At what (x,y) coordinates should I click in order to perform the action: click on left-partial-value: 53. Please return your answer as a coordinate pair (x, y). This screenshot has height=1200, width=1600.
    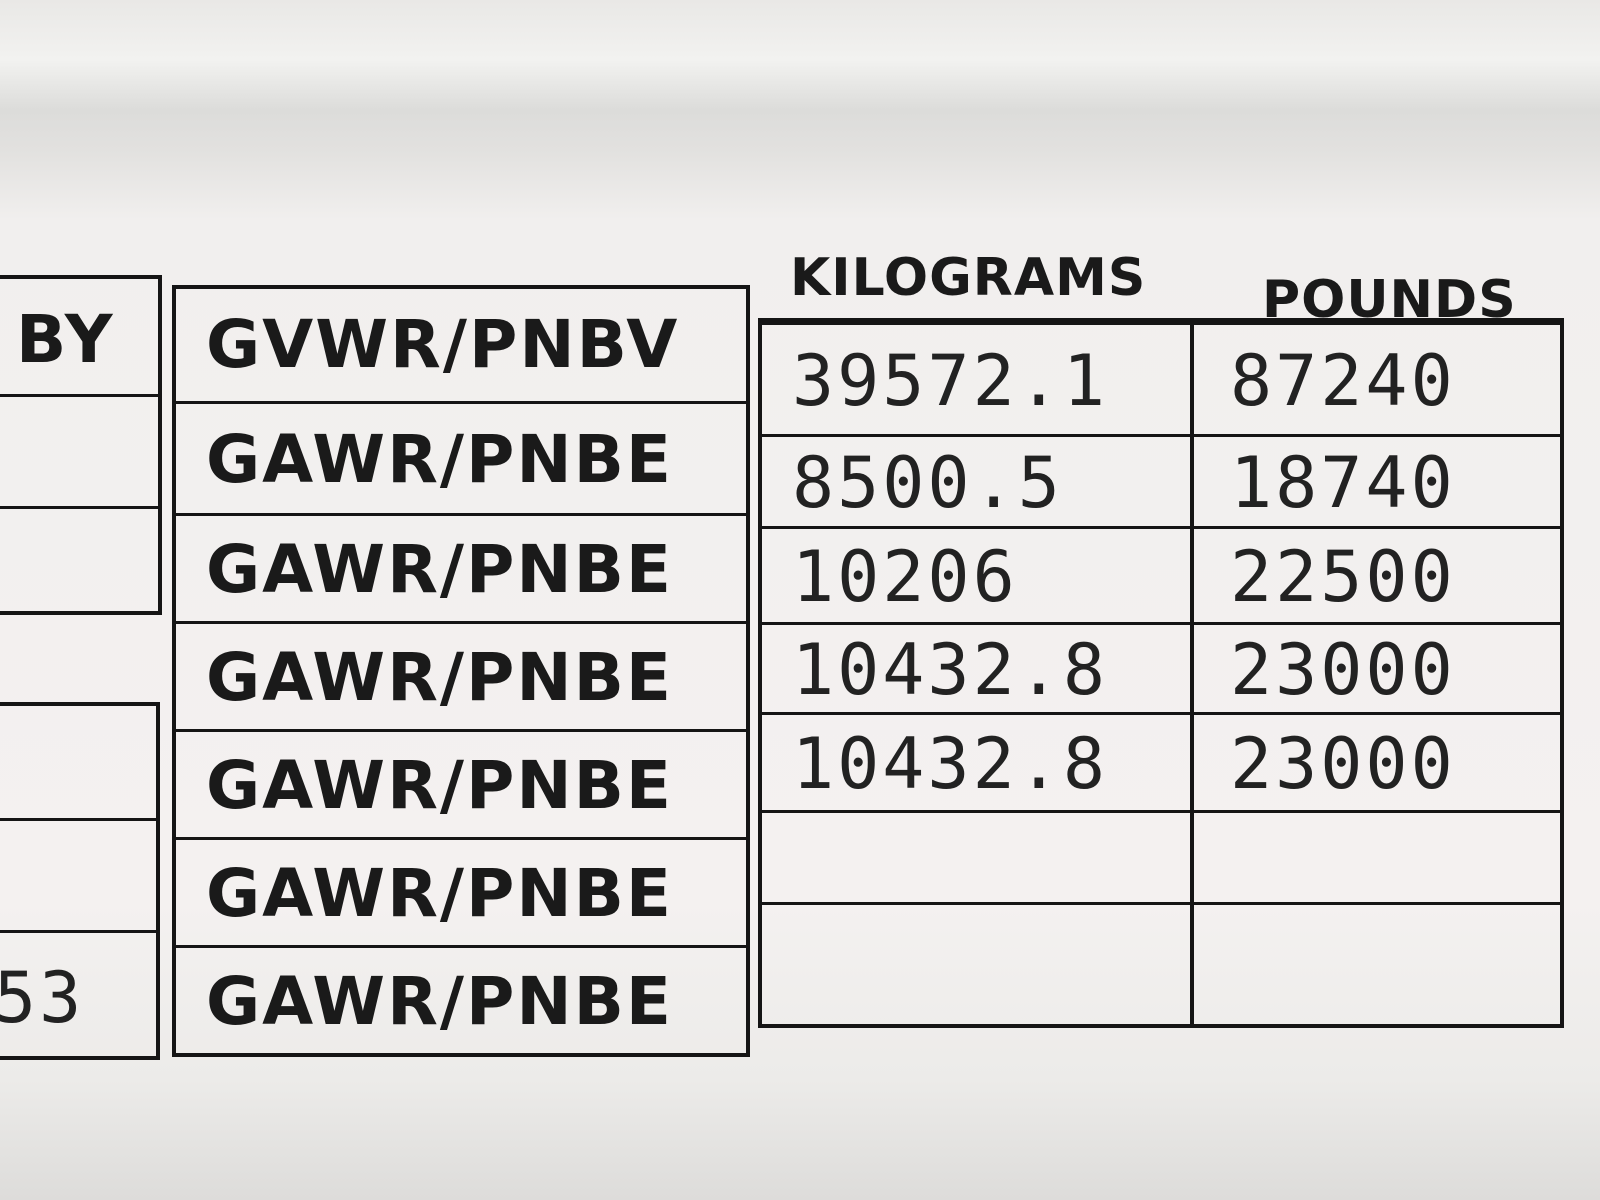
    Looking at the image, I should click on (42, 998).